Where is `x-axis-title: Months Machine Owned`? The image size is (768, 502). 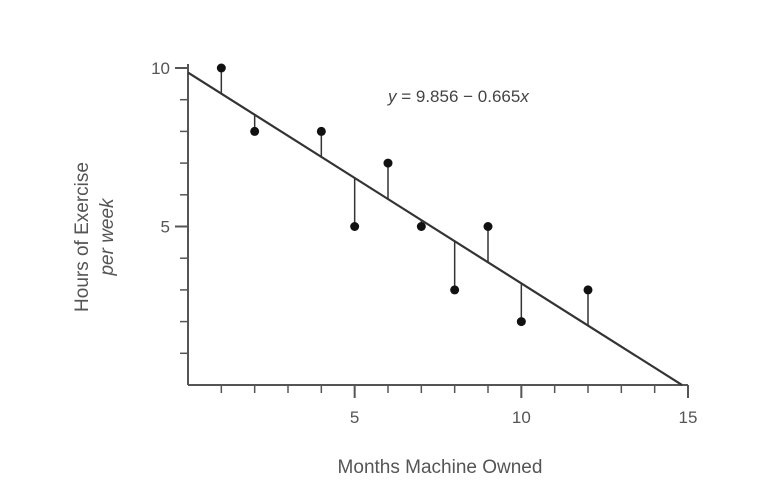 x-axis-title: Months Machine Owned is located at coordinates (440, 467).